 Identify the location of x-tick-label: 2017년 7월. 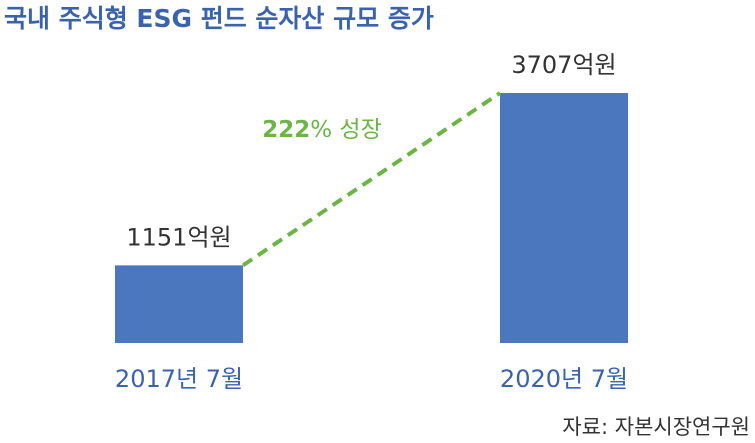
(179, 379).